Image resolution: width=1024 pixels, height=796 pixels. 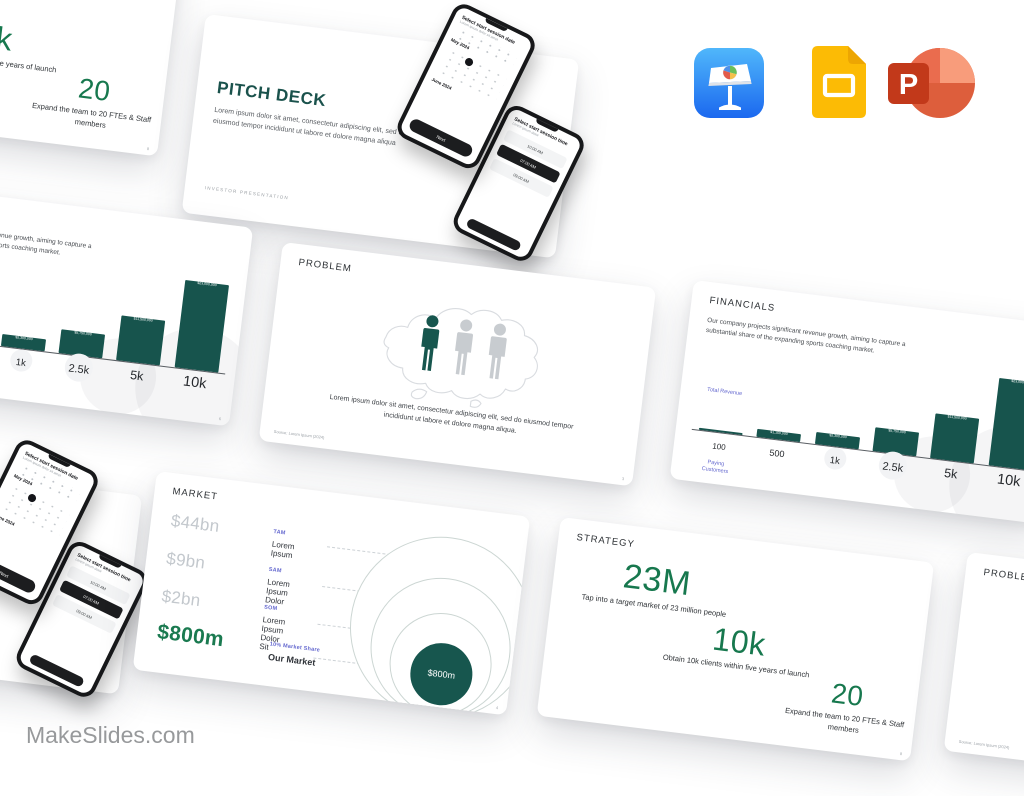 What do you see at coordinates (983, 674) in the screenshot?
I see `slide-problem-partial: PROBLEM Source: Lorem Ipsum (2024)` at bounding box center [983, 674].